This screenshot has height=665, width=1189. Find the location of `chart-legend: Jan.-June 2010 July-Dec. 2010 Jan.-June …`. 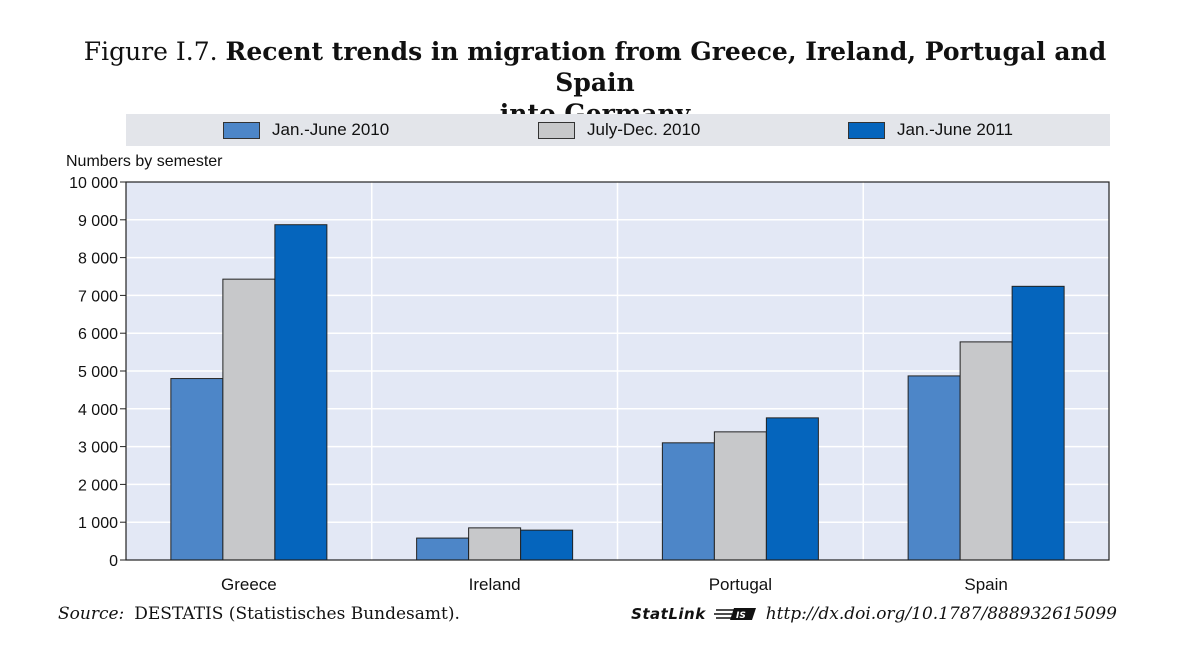

chart-legend: Jan.-June 2010 July-Dec. 2010 Jan.-June … is located at coordinates (618, 130).